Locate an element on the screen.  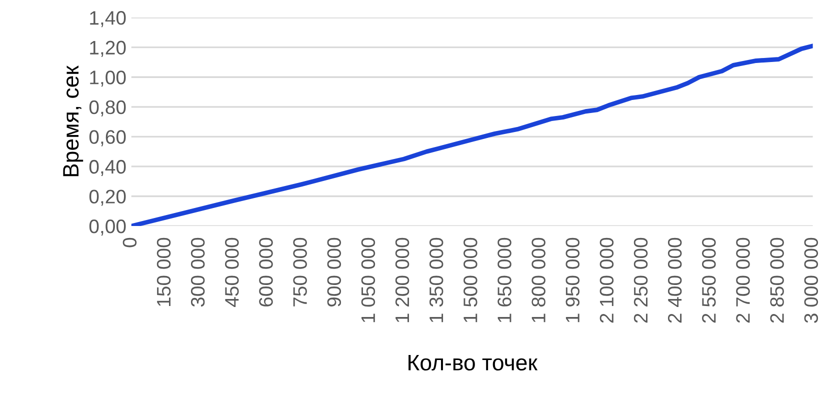
y-tick-label: 0,80 is located at coordinates (107, 108).